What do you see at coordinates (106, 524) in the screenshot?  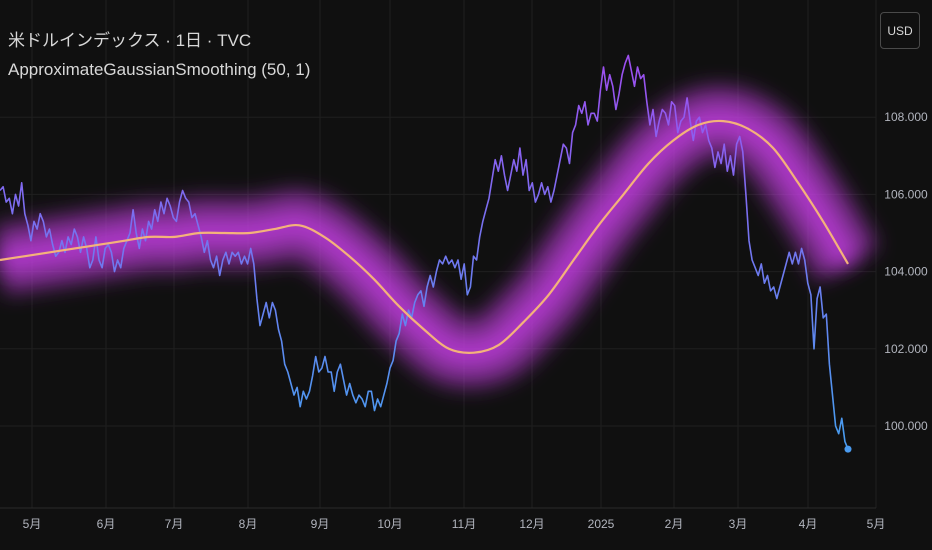 I see `x-tick-label: 6月` at bounding box center [106, 524].